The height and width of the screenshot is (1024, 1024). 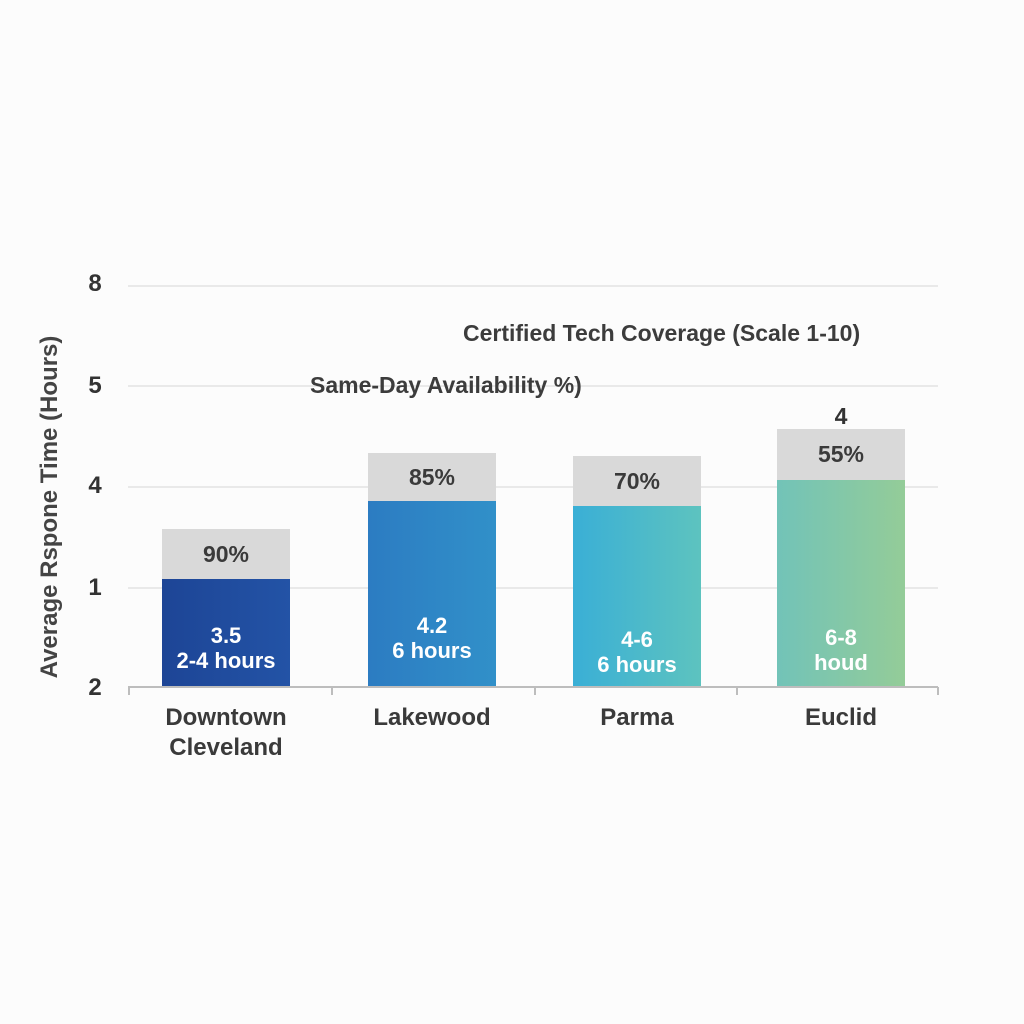 What do you see at coordinates (841, 454) in the screenshot?
I see `availability-segment: 55%` at bounding box center [841, 454].